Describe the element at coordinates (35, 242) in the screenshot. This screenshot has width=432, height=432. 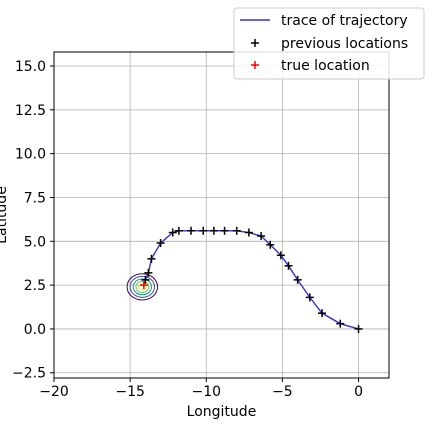
I see `y-tick-label: 5.0` at that location.